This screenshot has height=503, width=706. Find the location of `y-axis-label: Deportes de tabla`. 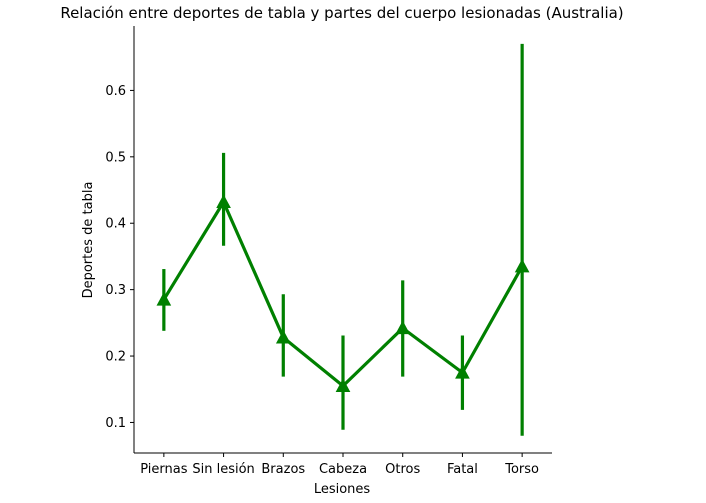

y-axis-label: Deportes de tabla is located at coordinates (88, 240).